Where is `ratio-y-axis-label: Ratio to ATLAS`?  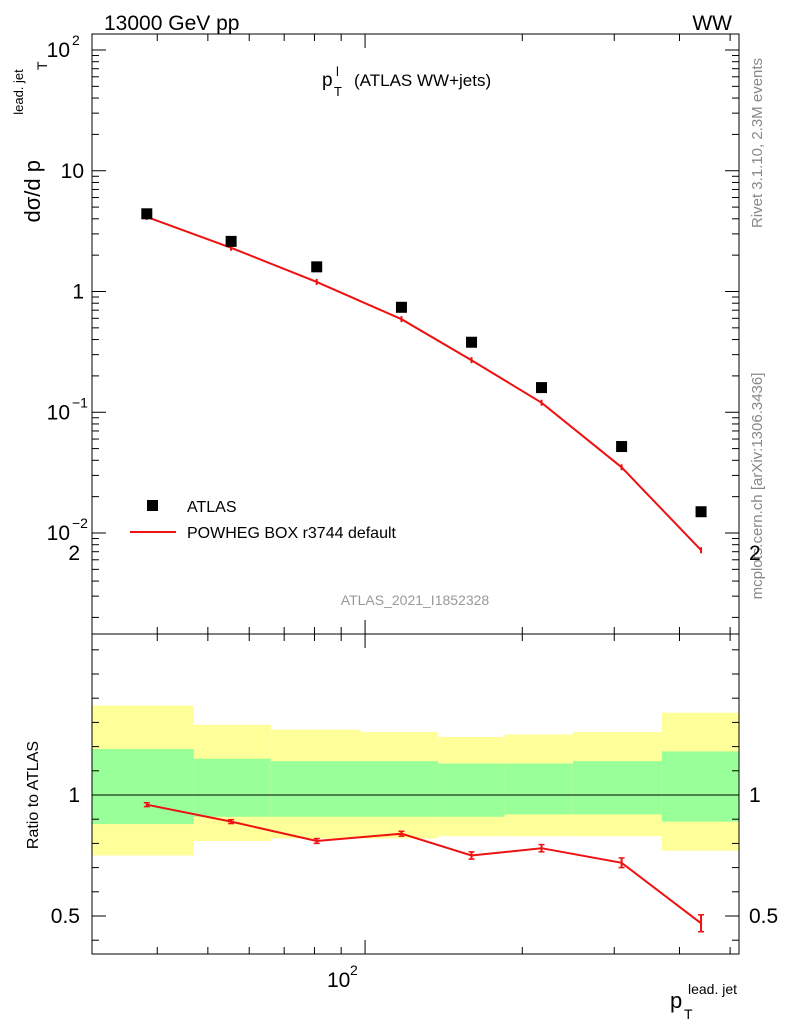
ratio-y-axis-label: Ratio to ATLAS is located at coordinates (33, 795).